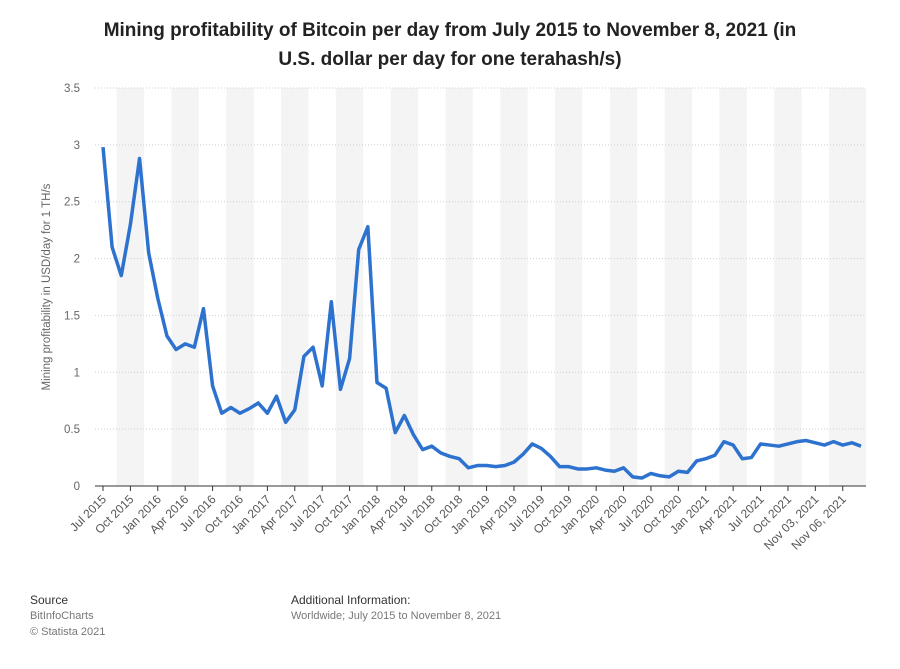  Describe the element at coordinates (77, 146) in the screenshot. I see `y-tick-label: 3` at that location.